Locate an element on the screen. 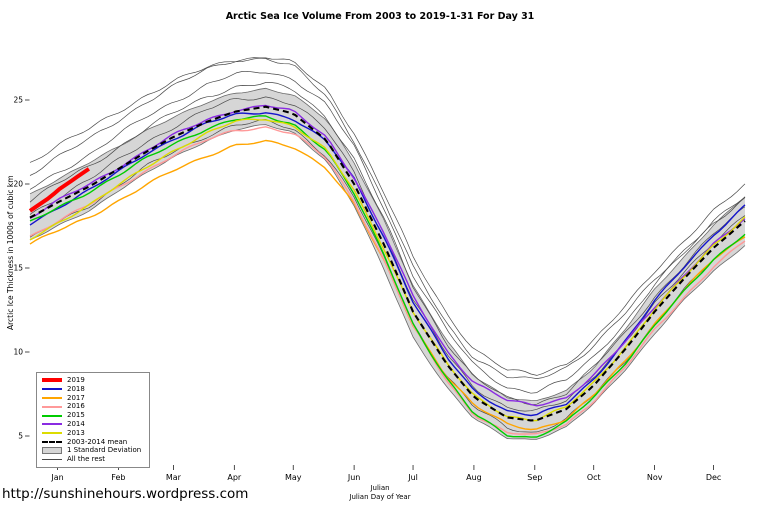  legend-item: 2019 is located at coordinates (91, 380).